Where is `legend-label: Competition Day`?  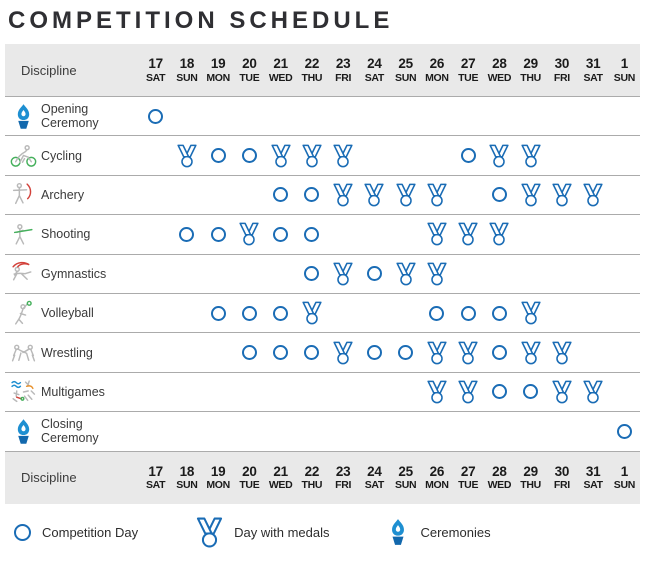
legend-label: Competition Day is located at coordinates (90, 532).